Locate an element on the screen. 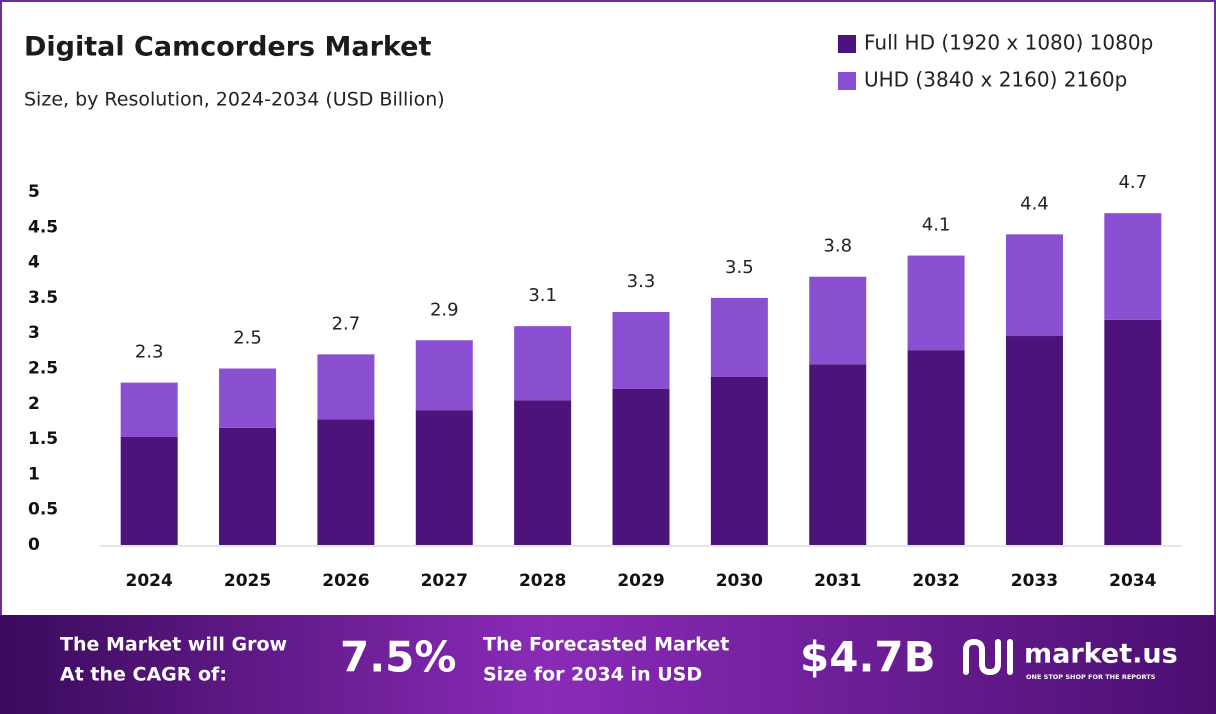 The width and height of the screenshot is (1216, 714). footer-band is located at coordinates (608, 664).